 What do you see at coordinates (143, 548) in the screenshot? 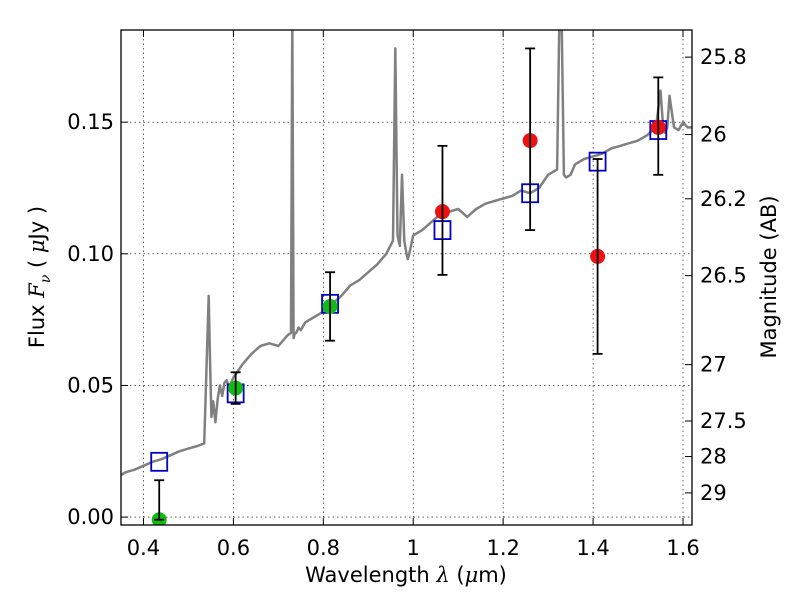
I see `x-tick-label: 0.4` at bounding box center [143, 548].